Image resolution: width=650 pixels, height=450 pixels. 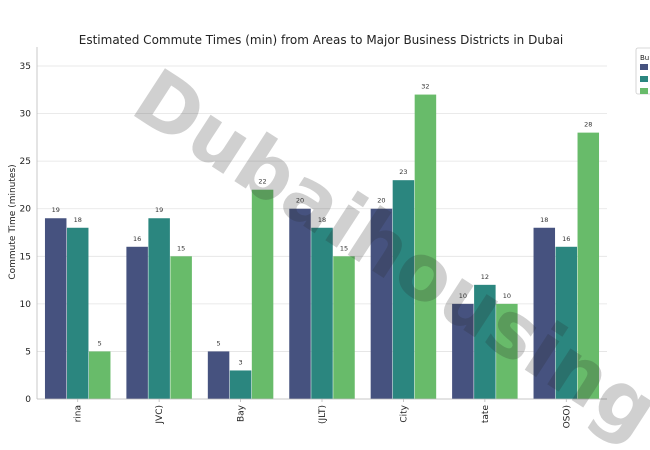 What do you see at coordinates (26, 115) in the screenshot?
I see `y-tick-label: 30` at bounding box center [26, 115].